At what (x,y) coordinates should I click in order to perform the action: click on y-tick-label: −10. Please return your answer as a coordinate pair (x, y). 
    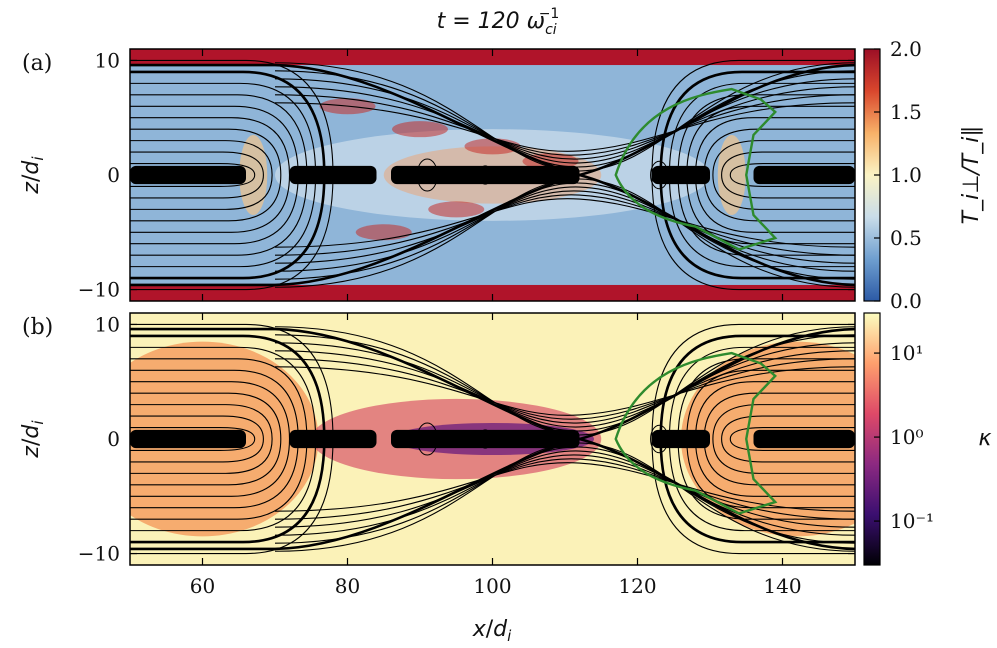
    Looking at the image, I should click on (99, 554).